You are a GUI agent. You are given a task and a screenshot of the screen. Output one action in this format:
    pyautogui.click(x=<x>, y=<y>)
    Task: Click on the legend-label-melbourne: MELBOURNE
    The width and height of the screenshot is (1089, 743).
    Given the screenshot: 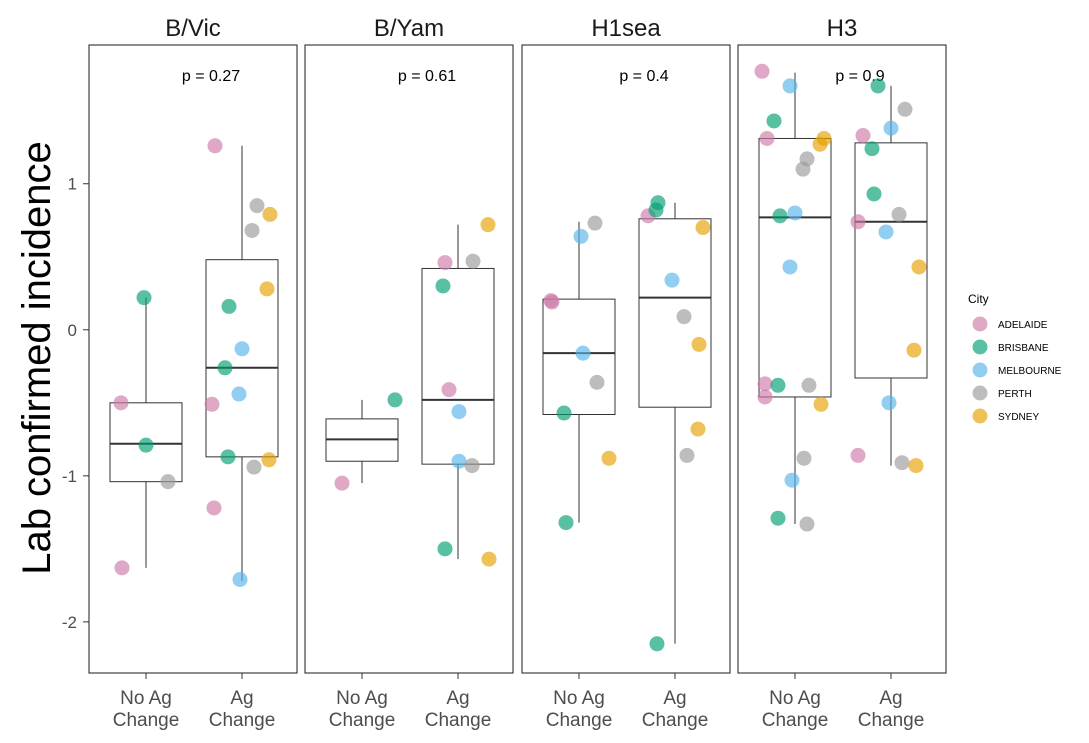 What is the action you would take?
    pyautogui.click(x=1030, y=371)
    